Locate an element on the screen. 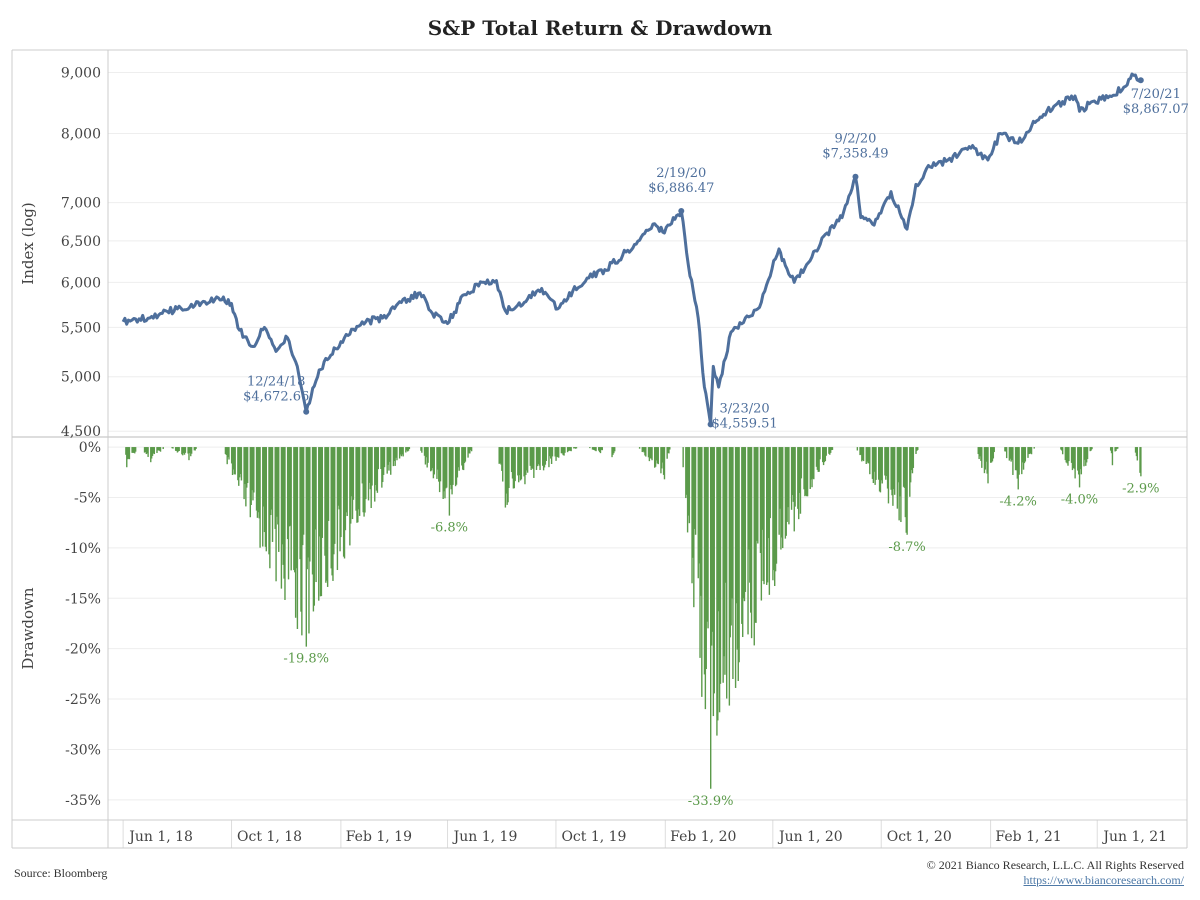 The image size is (1200, 900). annotation-value: $4,672.66 is located at coordinates (276, 397).